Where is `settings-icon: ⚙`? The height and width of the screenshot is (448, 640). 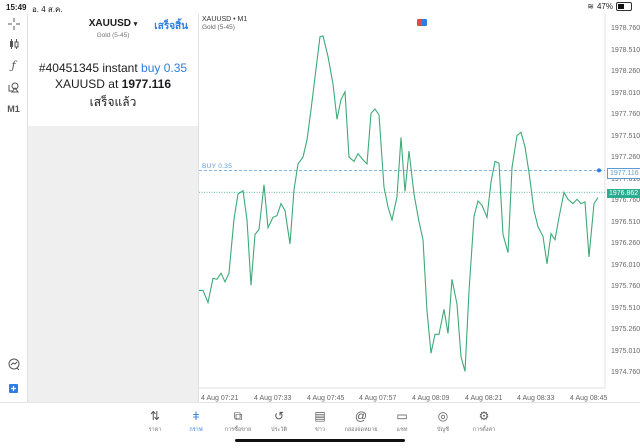 settings-icon: ⚙ is located at coordinates (484, 416).